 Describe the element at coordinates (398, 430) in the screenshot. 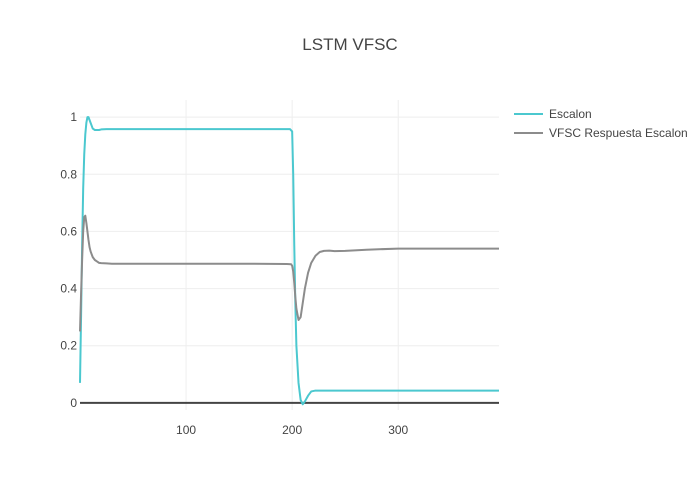

I see `x-tick-label: 300` at that location.